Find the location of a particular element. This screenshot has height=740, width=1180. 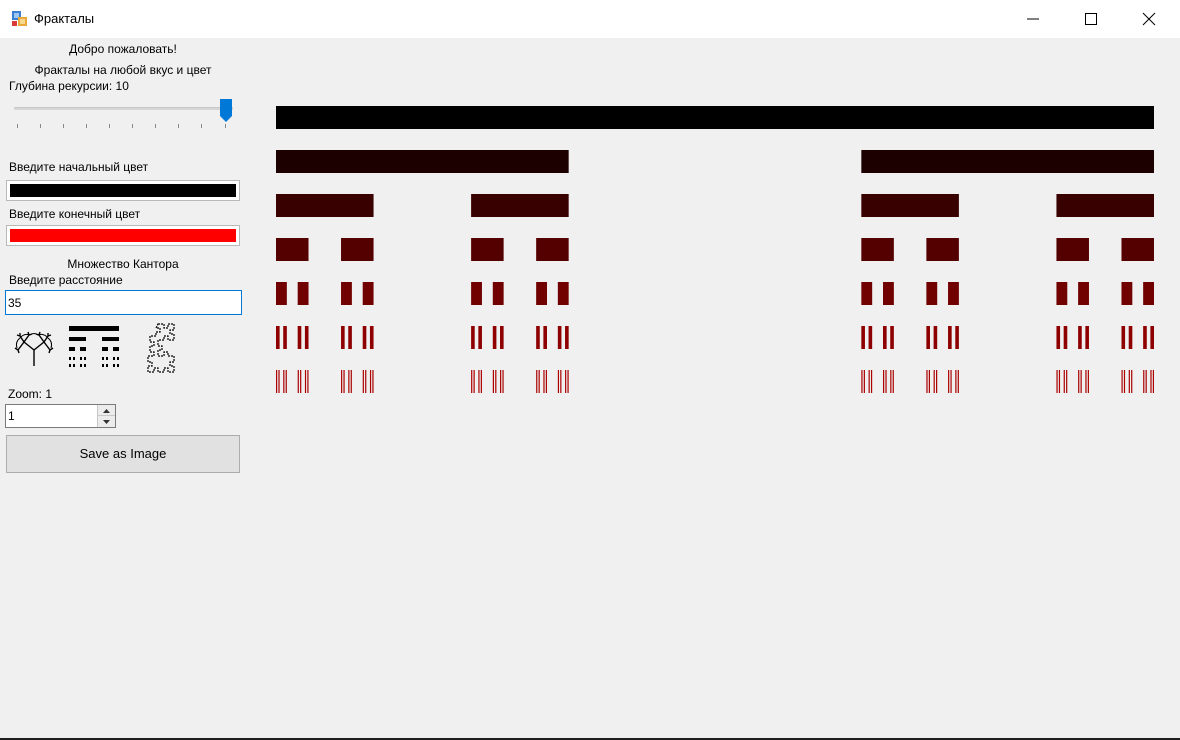

tree-fractal-button is located at coordinates (34, 353).